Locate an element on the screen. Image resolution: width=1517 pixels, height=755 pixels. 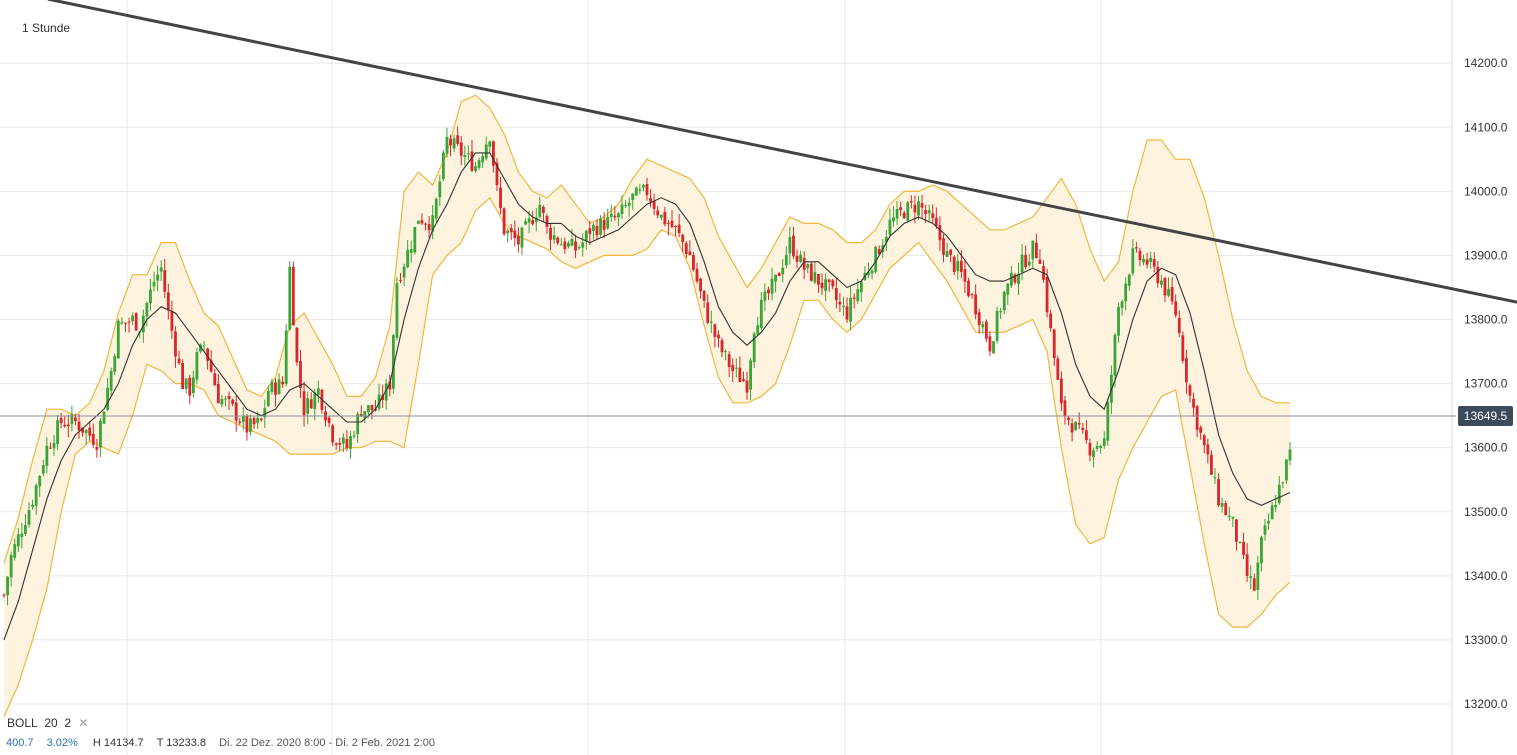
y-tick-label: 13300.0 is located at coordinates (1486, 640).